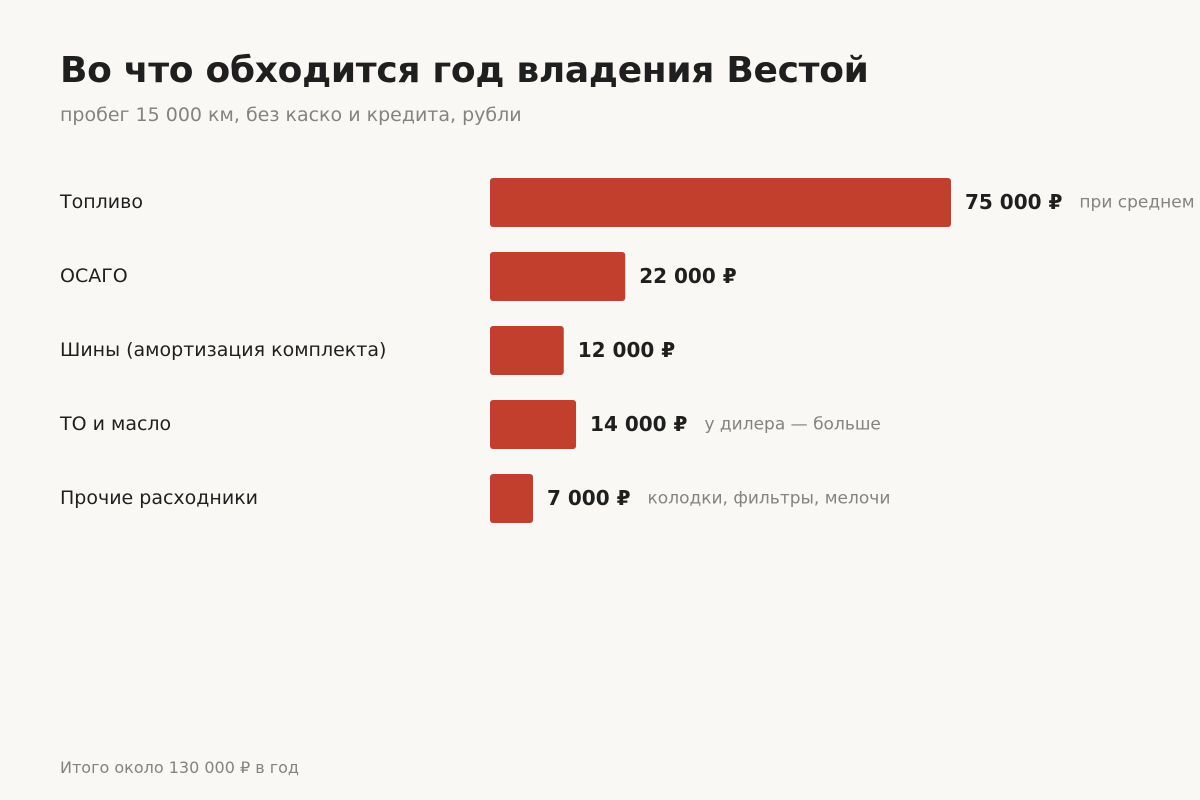  What do you see at coordinates (464, 70) in the screenshot?
I see `chart-title: Во что обходится год владения Вестой` at bounding box center [464, 70].